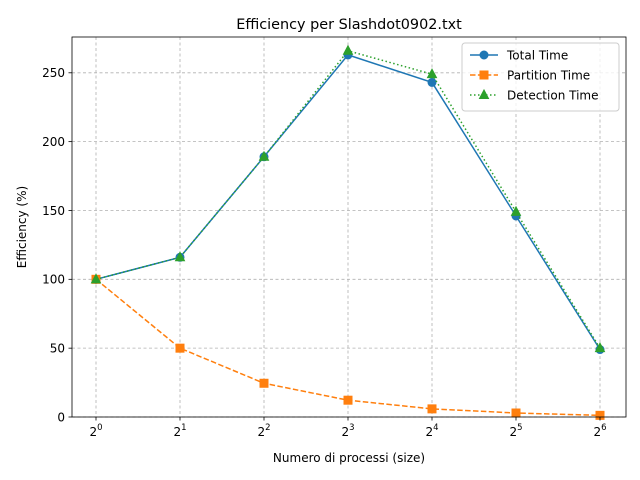 The image size is (640, 480). I want to click on legend-entry: Total Time, so click(519, 55).